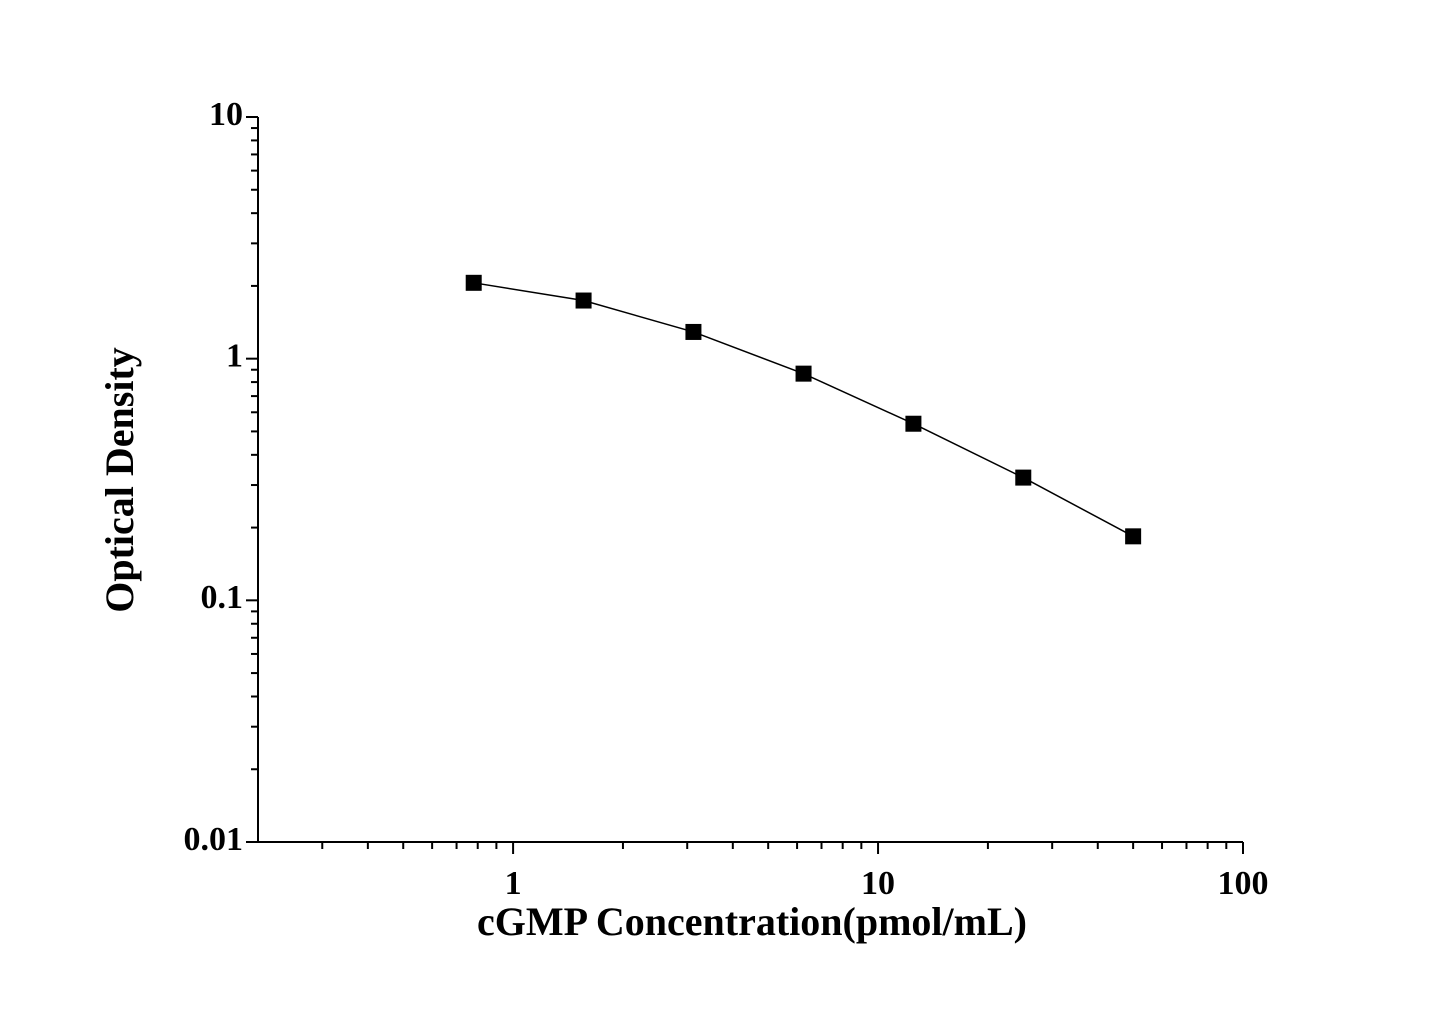 Image resolution: width=1445 pixels, height=1009 pixels. I want to click on x-axis-title: cGMP Concentration(pmol/mL), so click(752, 921).